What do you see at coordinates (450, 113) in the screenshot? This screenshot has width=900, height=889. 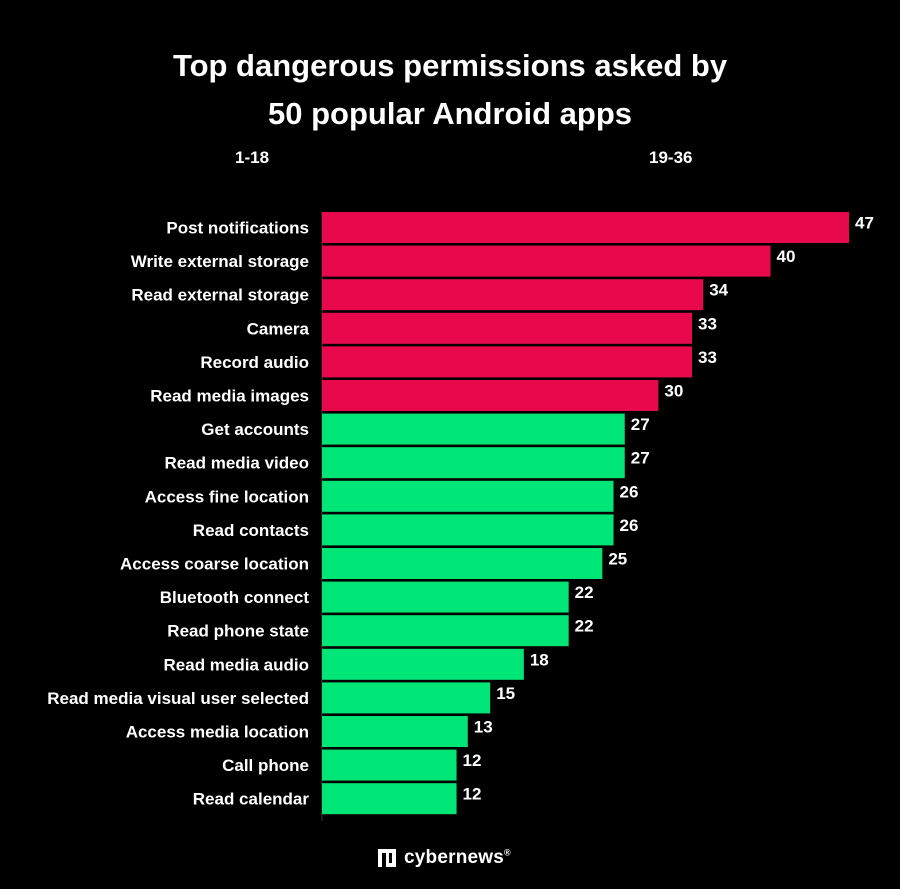 I see `chart-title-line-2: 50 popular Android apps` at bounding box center [450, 113].